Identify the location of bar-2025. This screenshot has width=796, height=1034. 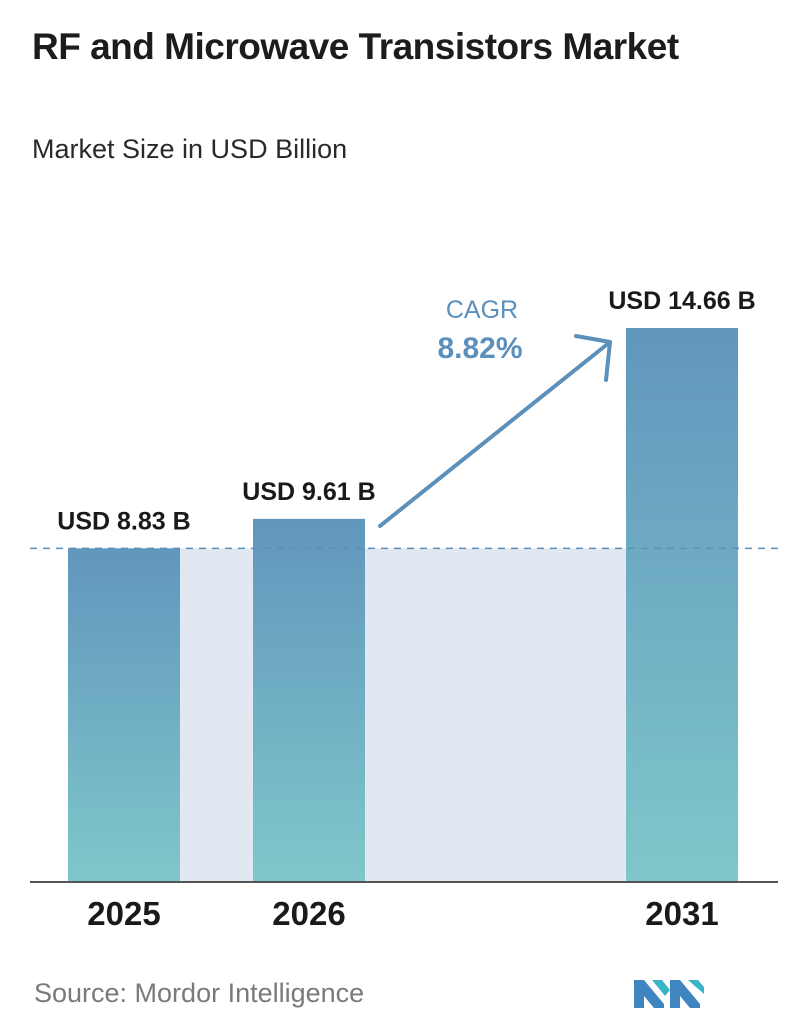
(124, 715).